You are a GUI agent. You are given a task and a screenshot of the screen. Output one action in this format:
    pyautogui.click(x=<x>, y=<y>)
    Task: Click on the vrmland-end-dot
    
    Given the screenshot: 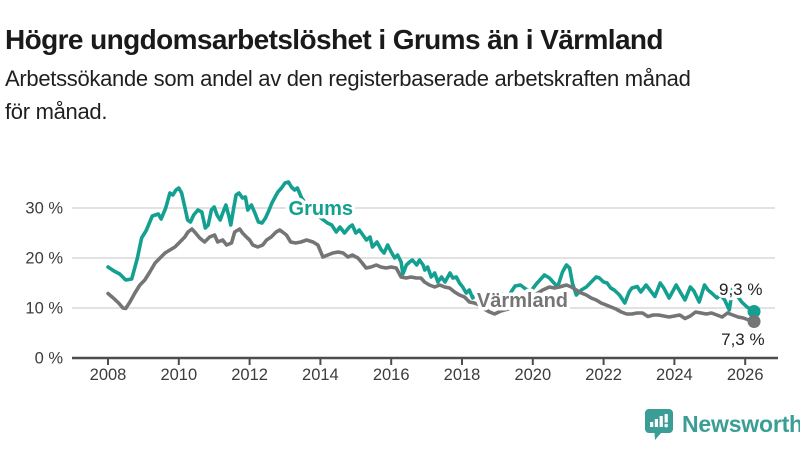 What is the action you would take?
    pyautogui.click(x=754, y=321)
    